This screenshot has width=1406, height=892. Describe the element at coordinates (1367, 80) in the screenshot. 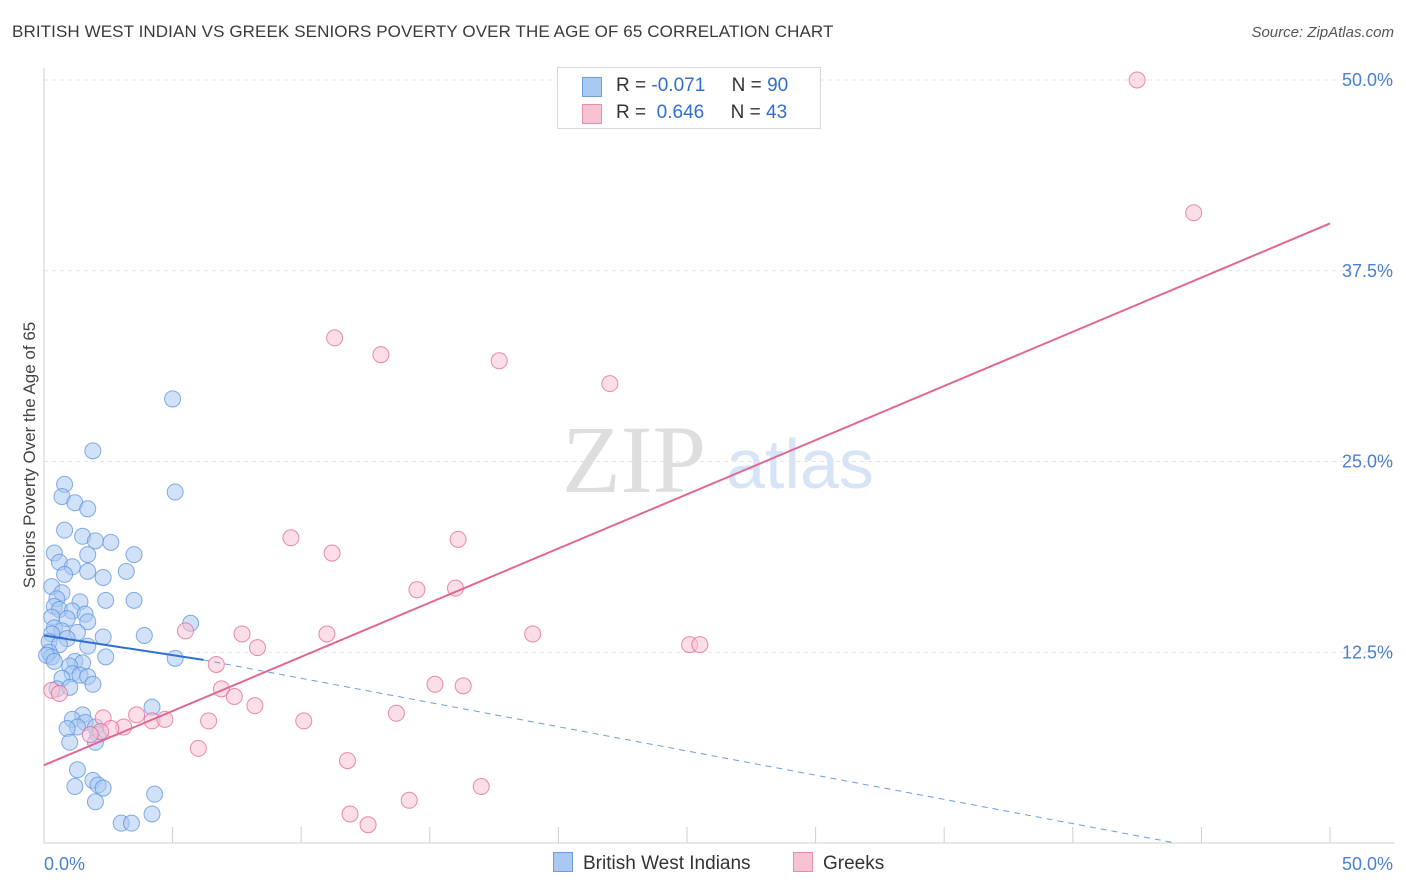

I see `y-tick-label: 50.0%` at that location.